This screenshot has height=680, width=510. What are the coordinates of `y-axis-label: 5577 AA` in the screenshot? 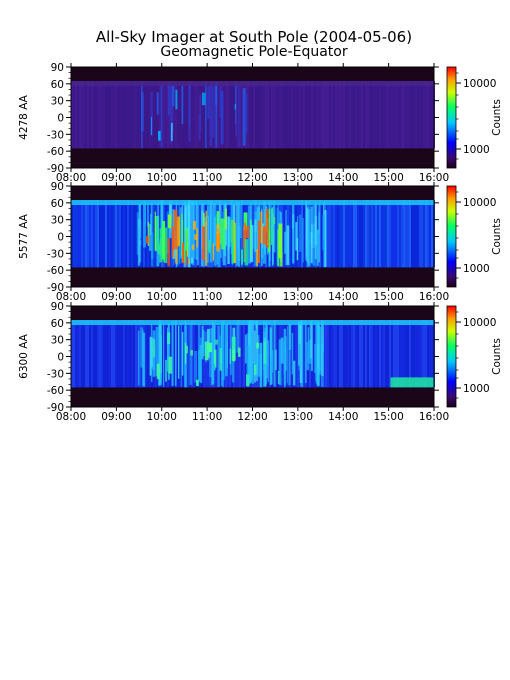 It's located at (24, 236).